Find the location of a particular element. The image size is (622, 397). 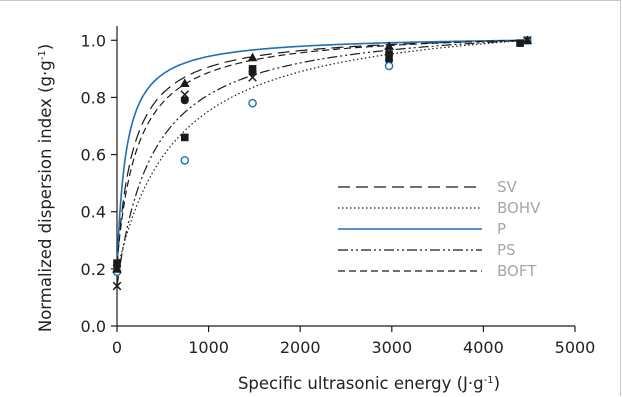

y-tick-label: 0.8 is located at coordinates (93, 97).